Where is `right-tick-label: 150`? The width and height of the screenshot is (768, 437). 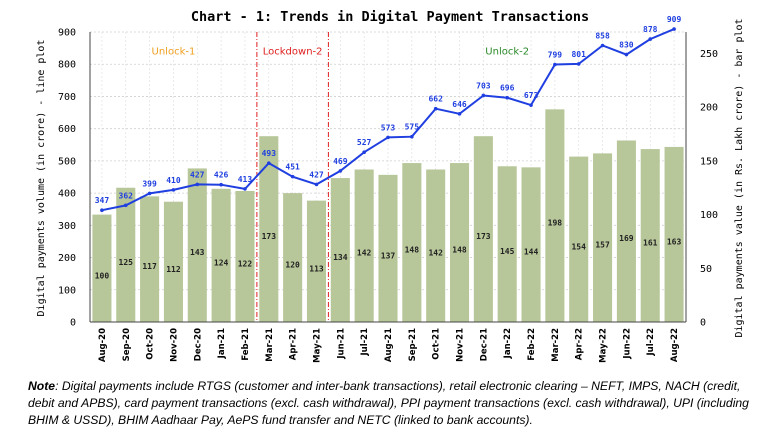 right-tick-label: 150 is located at coordinates (709, 161).